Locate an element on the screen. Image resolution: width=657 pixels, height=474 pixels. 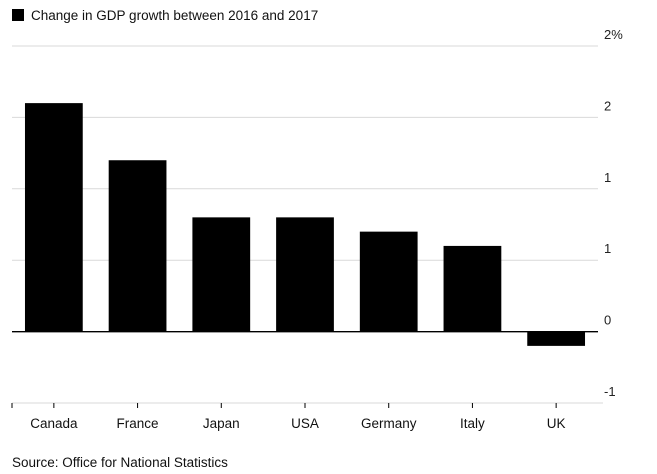
x-category-label: Canada is located at coordinates (54, 423).